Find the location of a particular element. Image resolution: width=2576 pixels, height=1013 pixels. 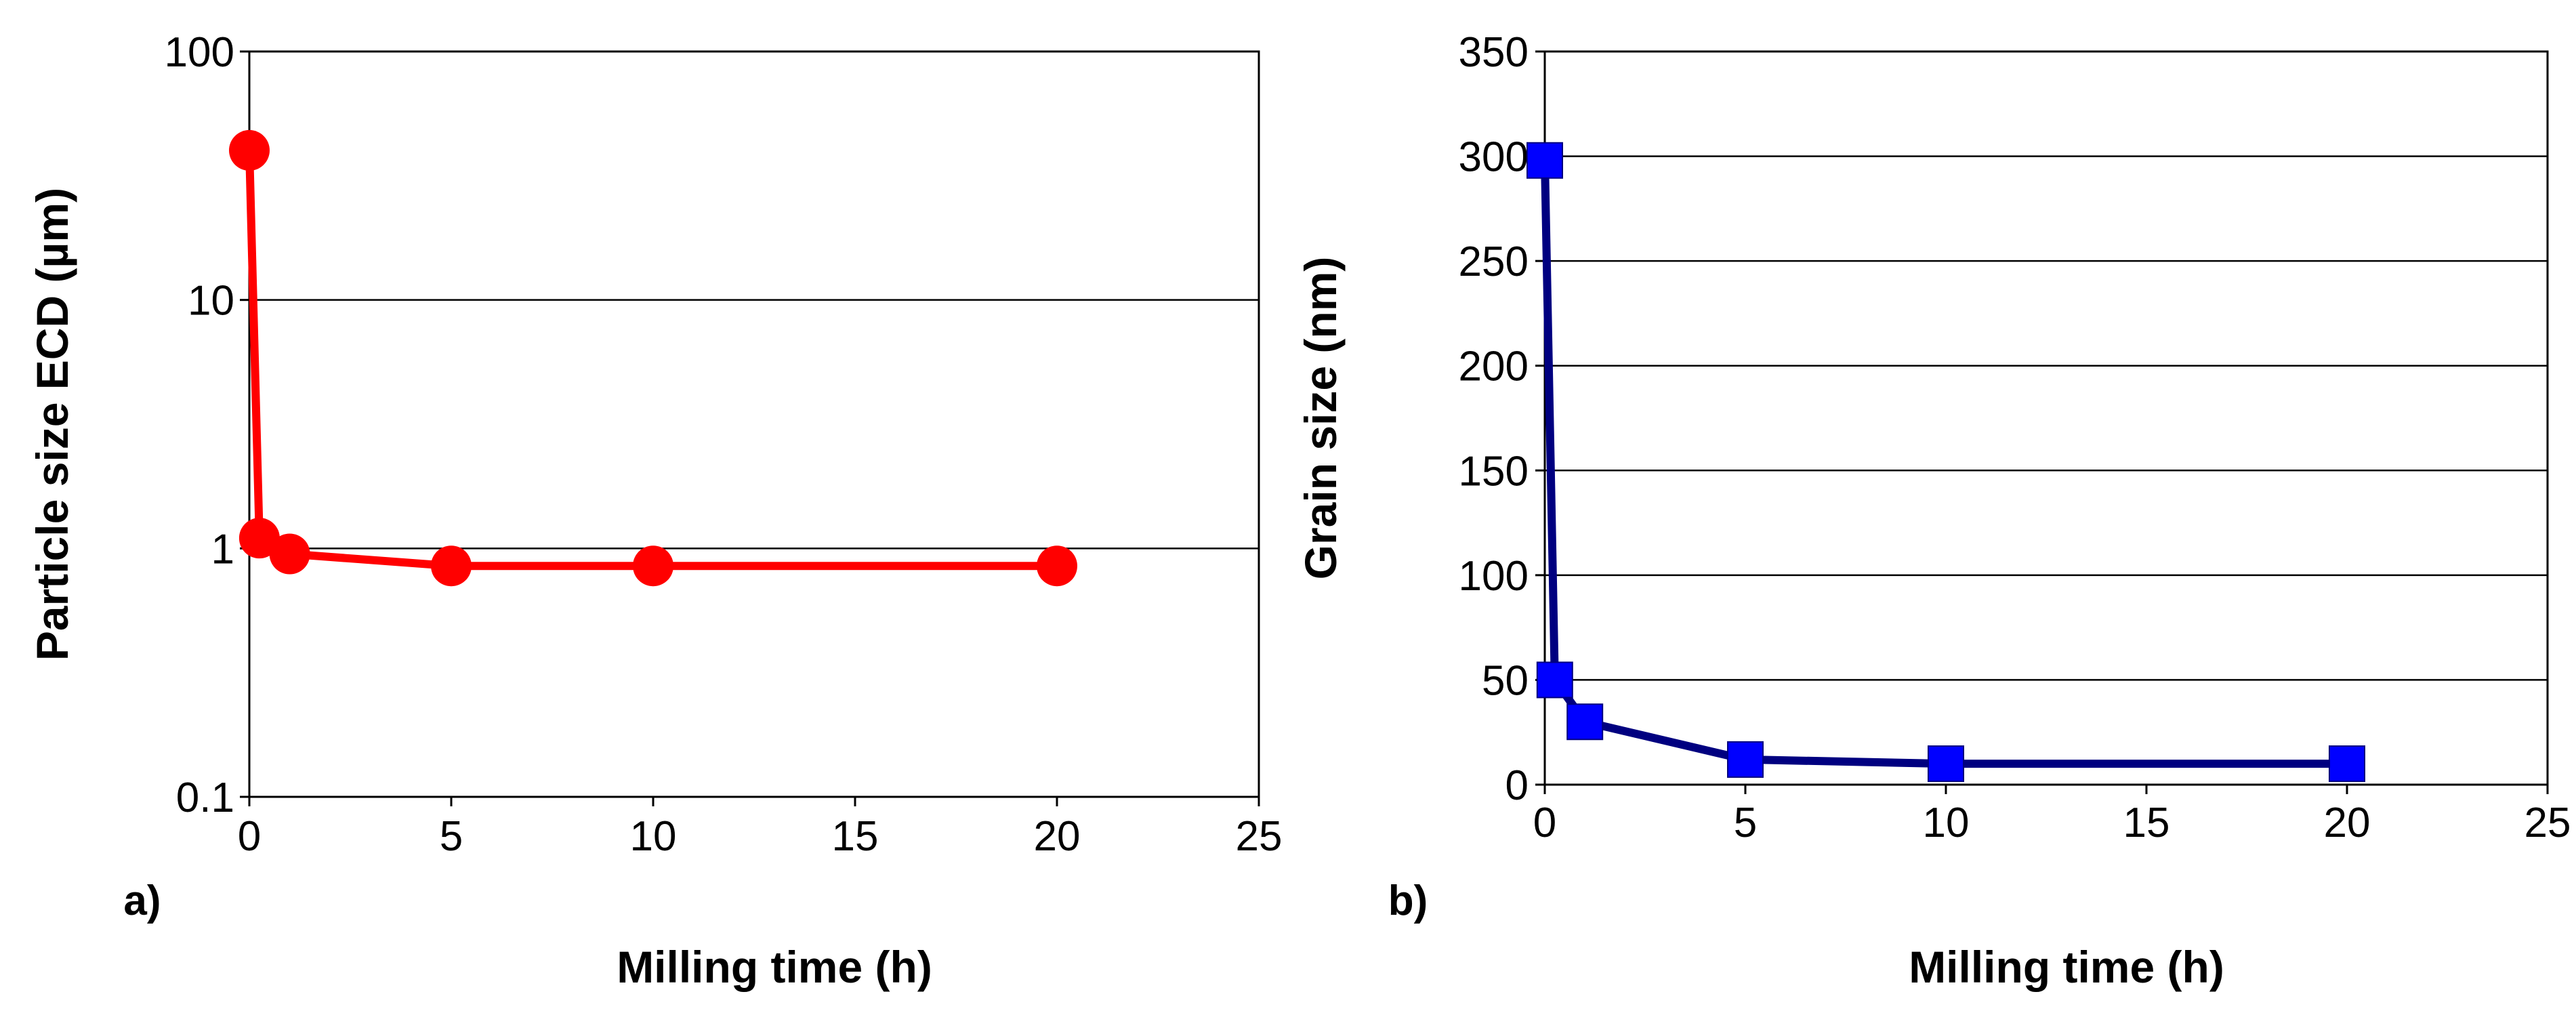

panel-b-x-axis-title: Milling time (h) is located at coordinates (2066, 967).